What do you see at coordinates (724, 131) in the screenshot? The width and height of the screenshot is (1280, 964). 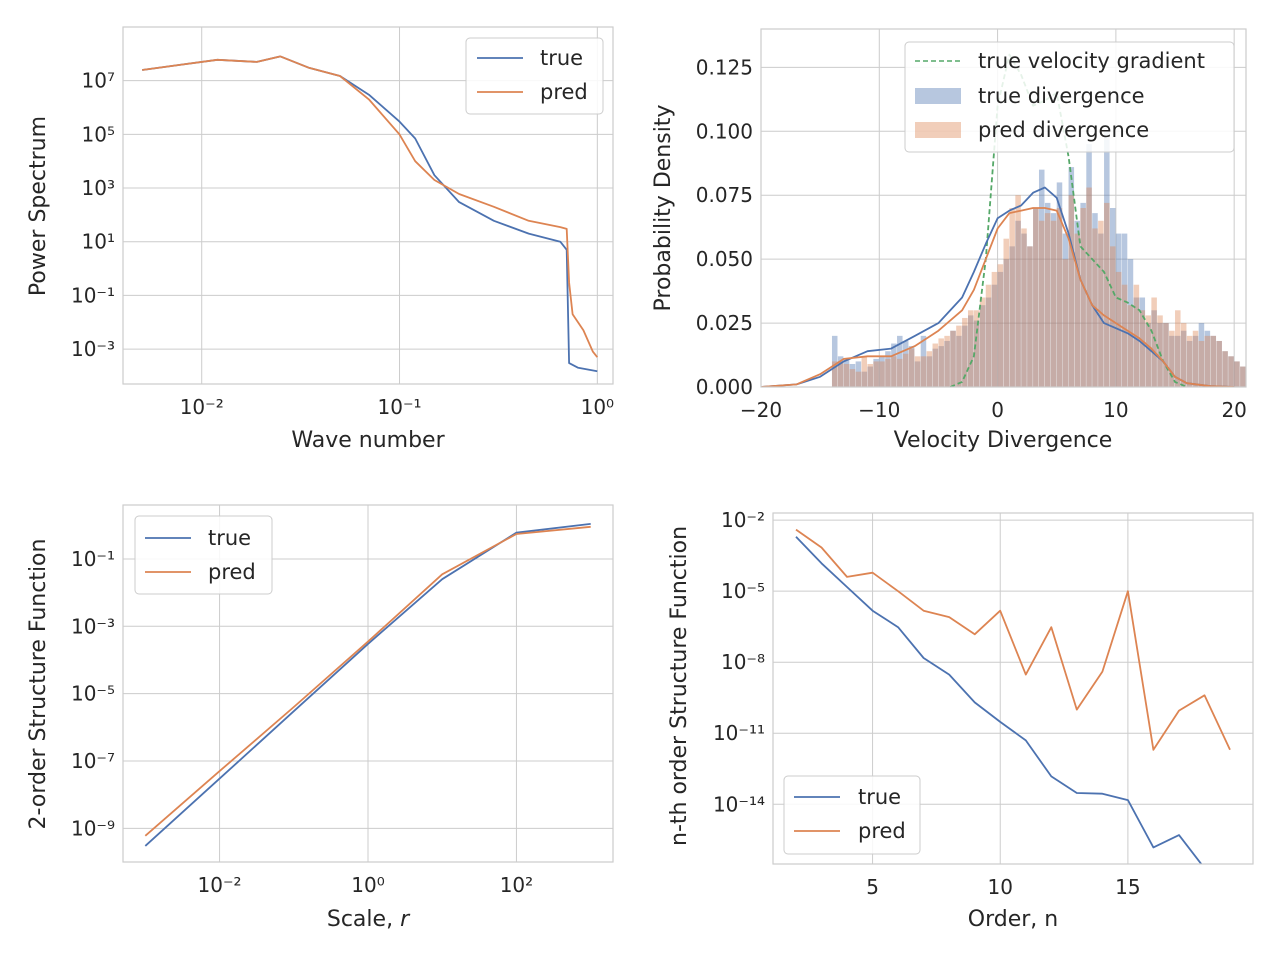 I see `y-tick-label: 0.100` at bounding box center [724, 131].